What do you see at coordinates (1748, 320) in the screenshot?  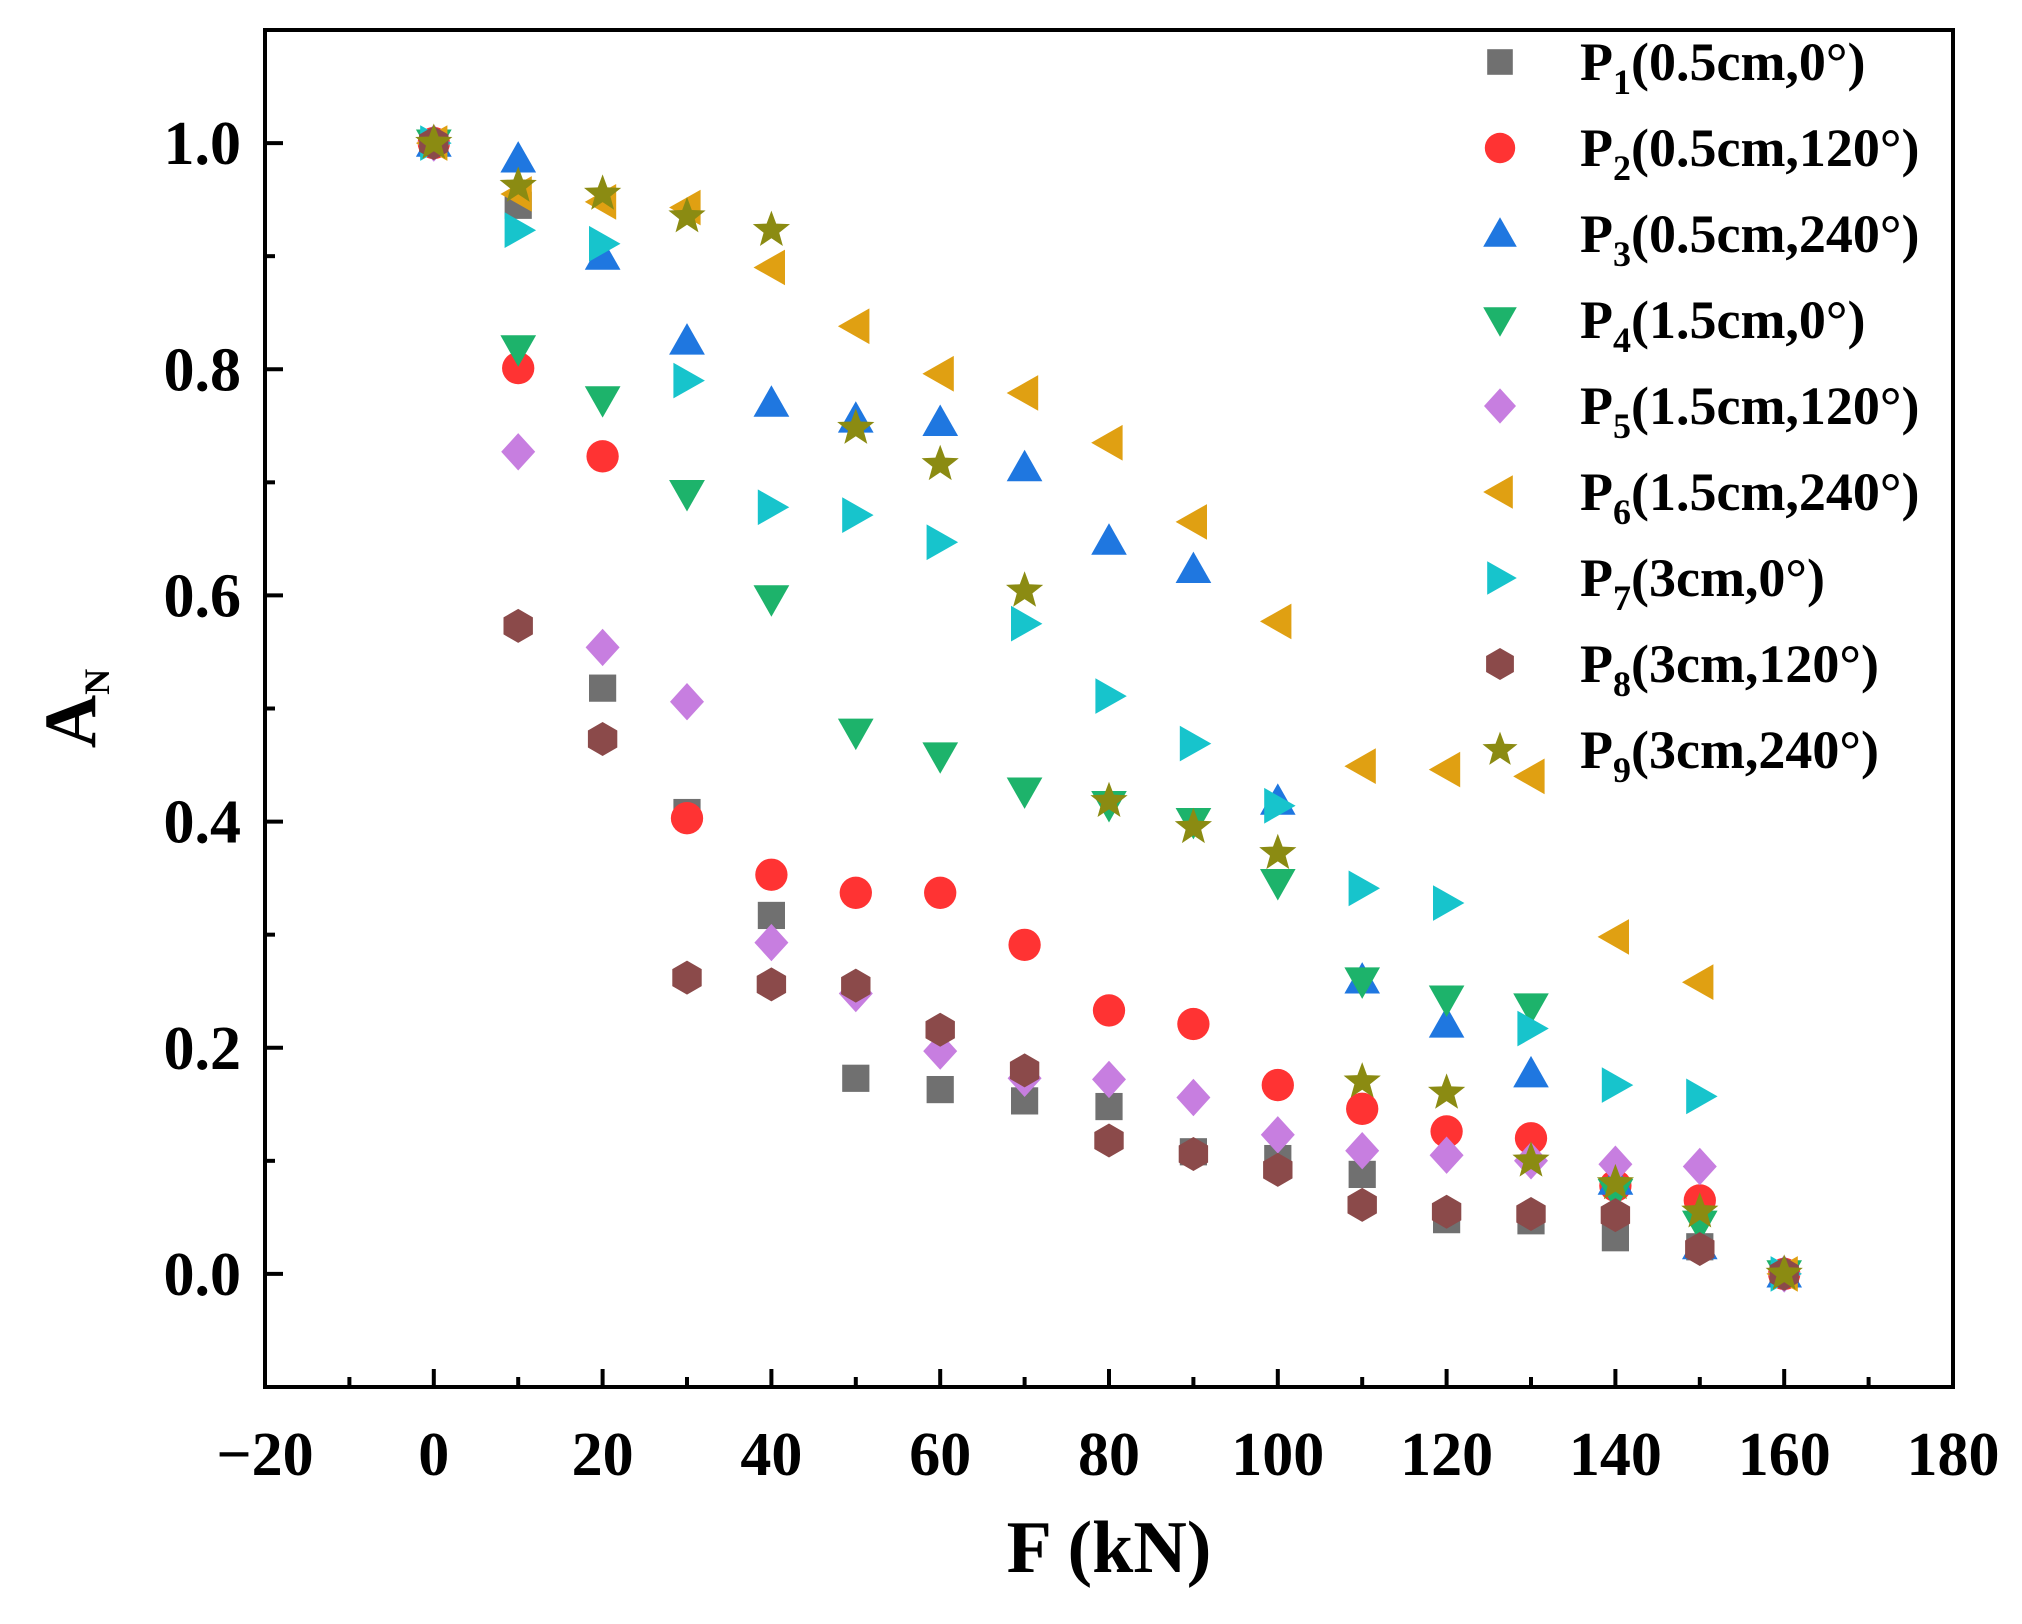 I see `legend-label-rest: (1.5cm,0°)` at bounding box center [1748, 320].